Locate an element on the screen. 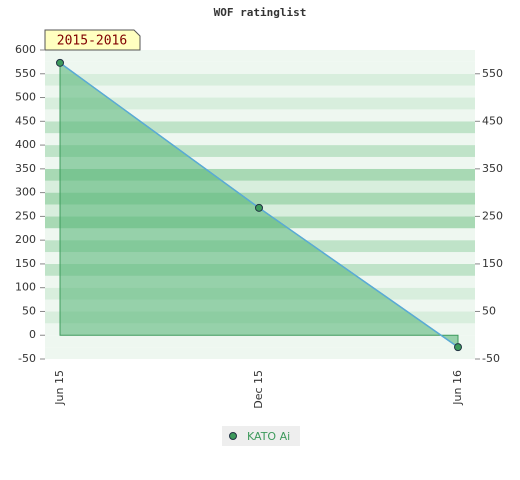 Image resolution: width=520 pixels, height=480 pixels. y-tick-label: 50 is located at coordinates (29, 310).